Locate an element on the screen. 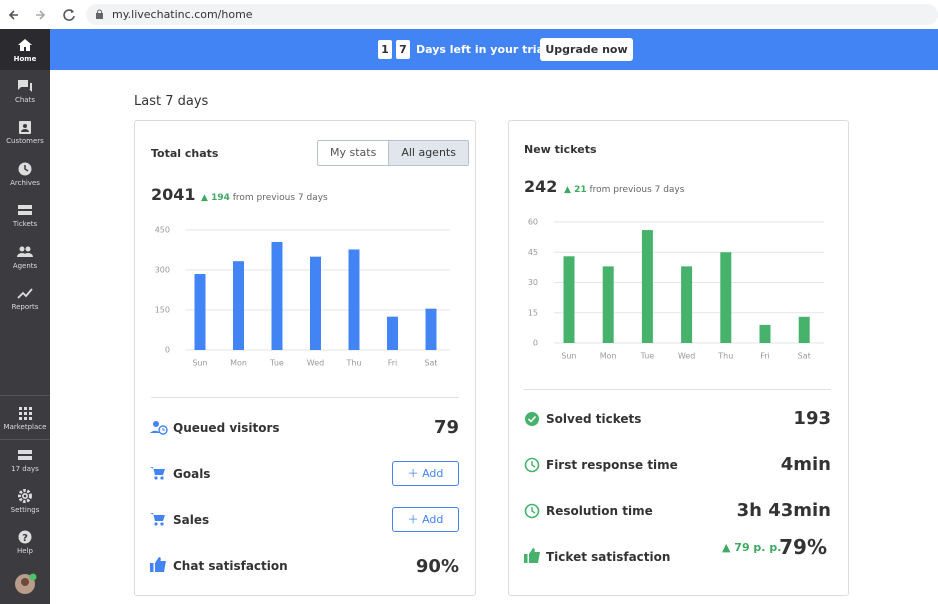  card-title: Total chats is located at coordinates (185, 153).